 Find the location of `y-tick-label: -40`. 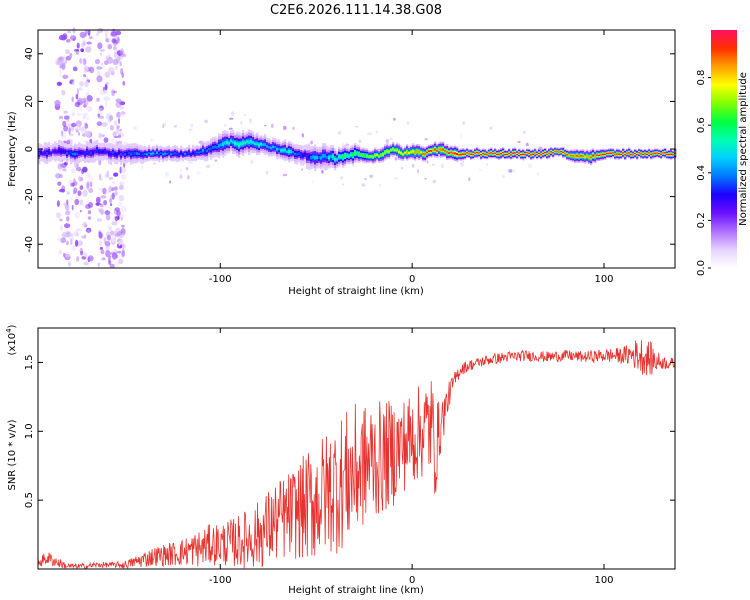

y-tick-label: -40 is located at coordinates (29, 244).